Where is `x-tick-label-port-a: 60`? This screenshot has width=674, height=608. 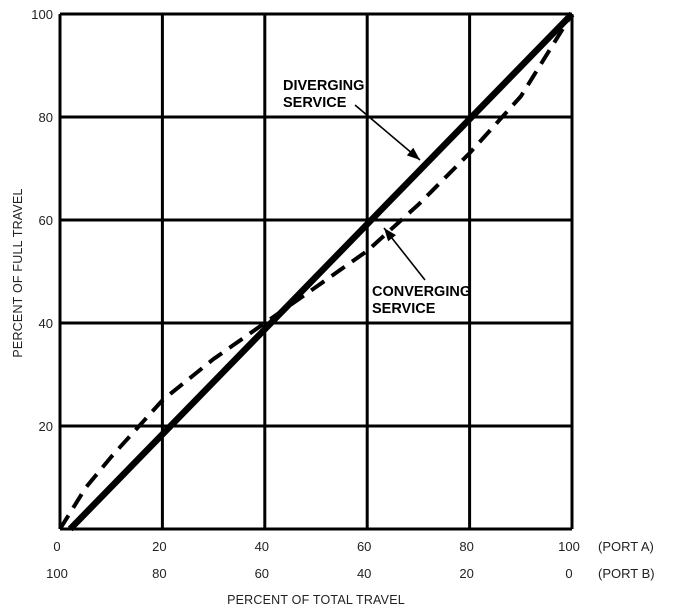 x-tick-label-port-a: 60 is located at coordinates (364, 546).